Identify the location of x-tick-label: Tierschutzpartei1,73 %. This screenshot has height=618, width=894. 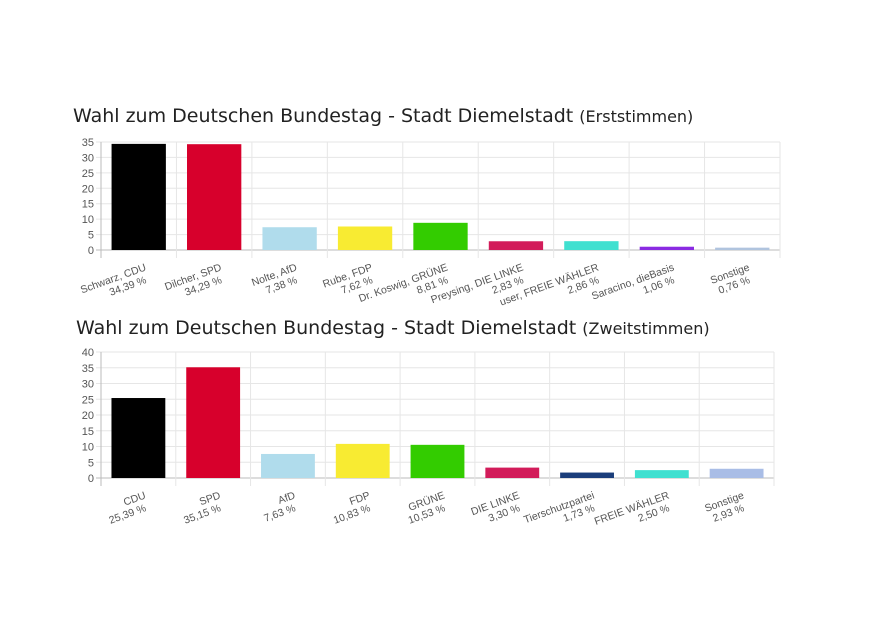
(561, 514).